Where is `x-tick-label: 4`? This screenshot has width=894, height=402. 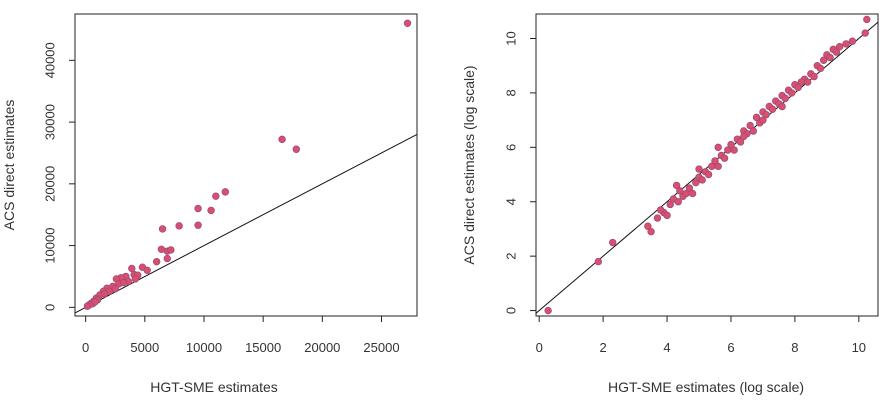 x-tick-label: 4 is located at coordinates (666, 347).